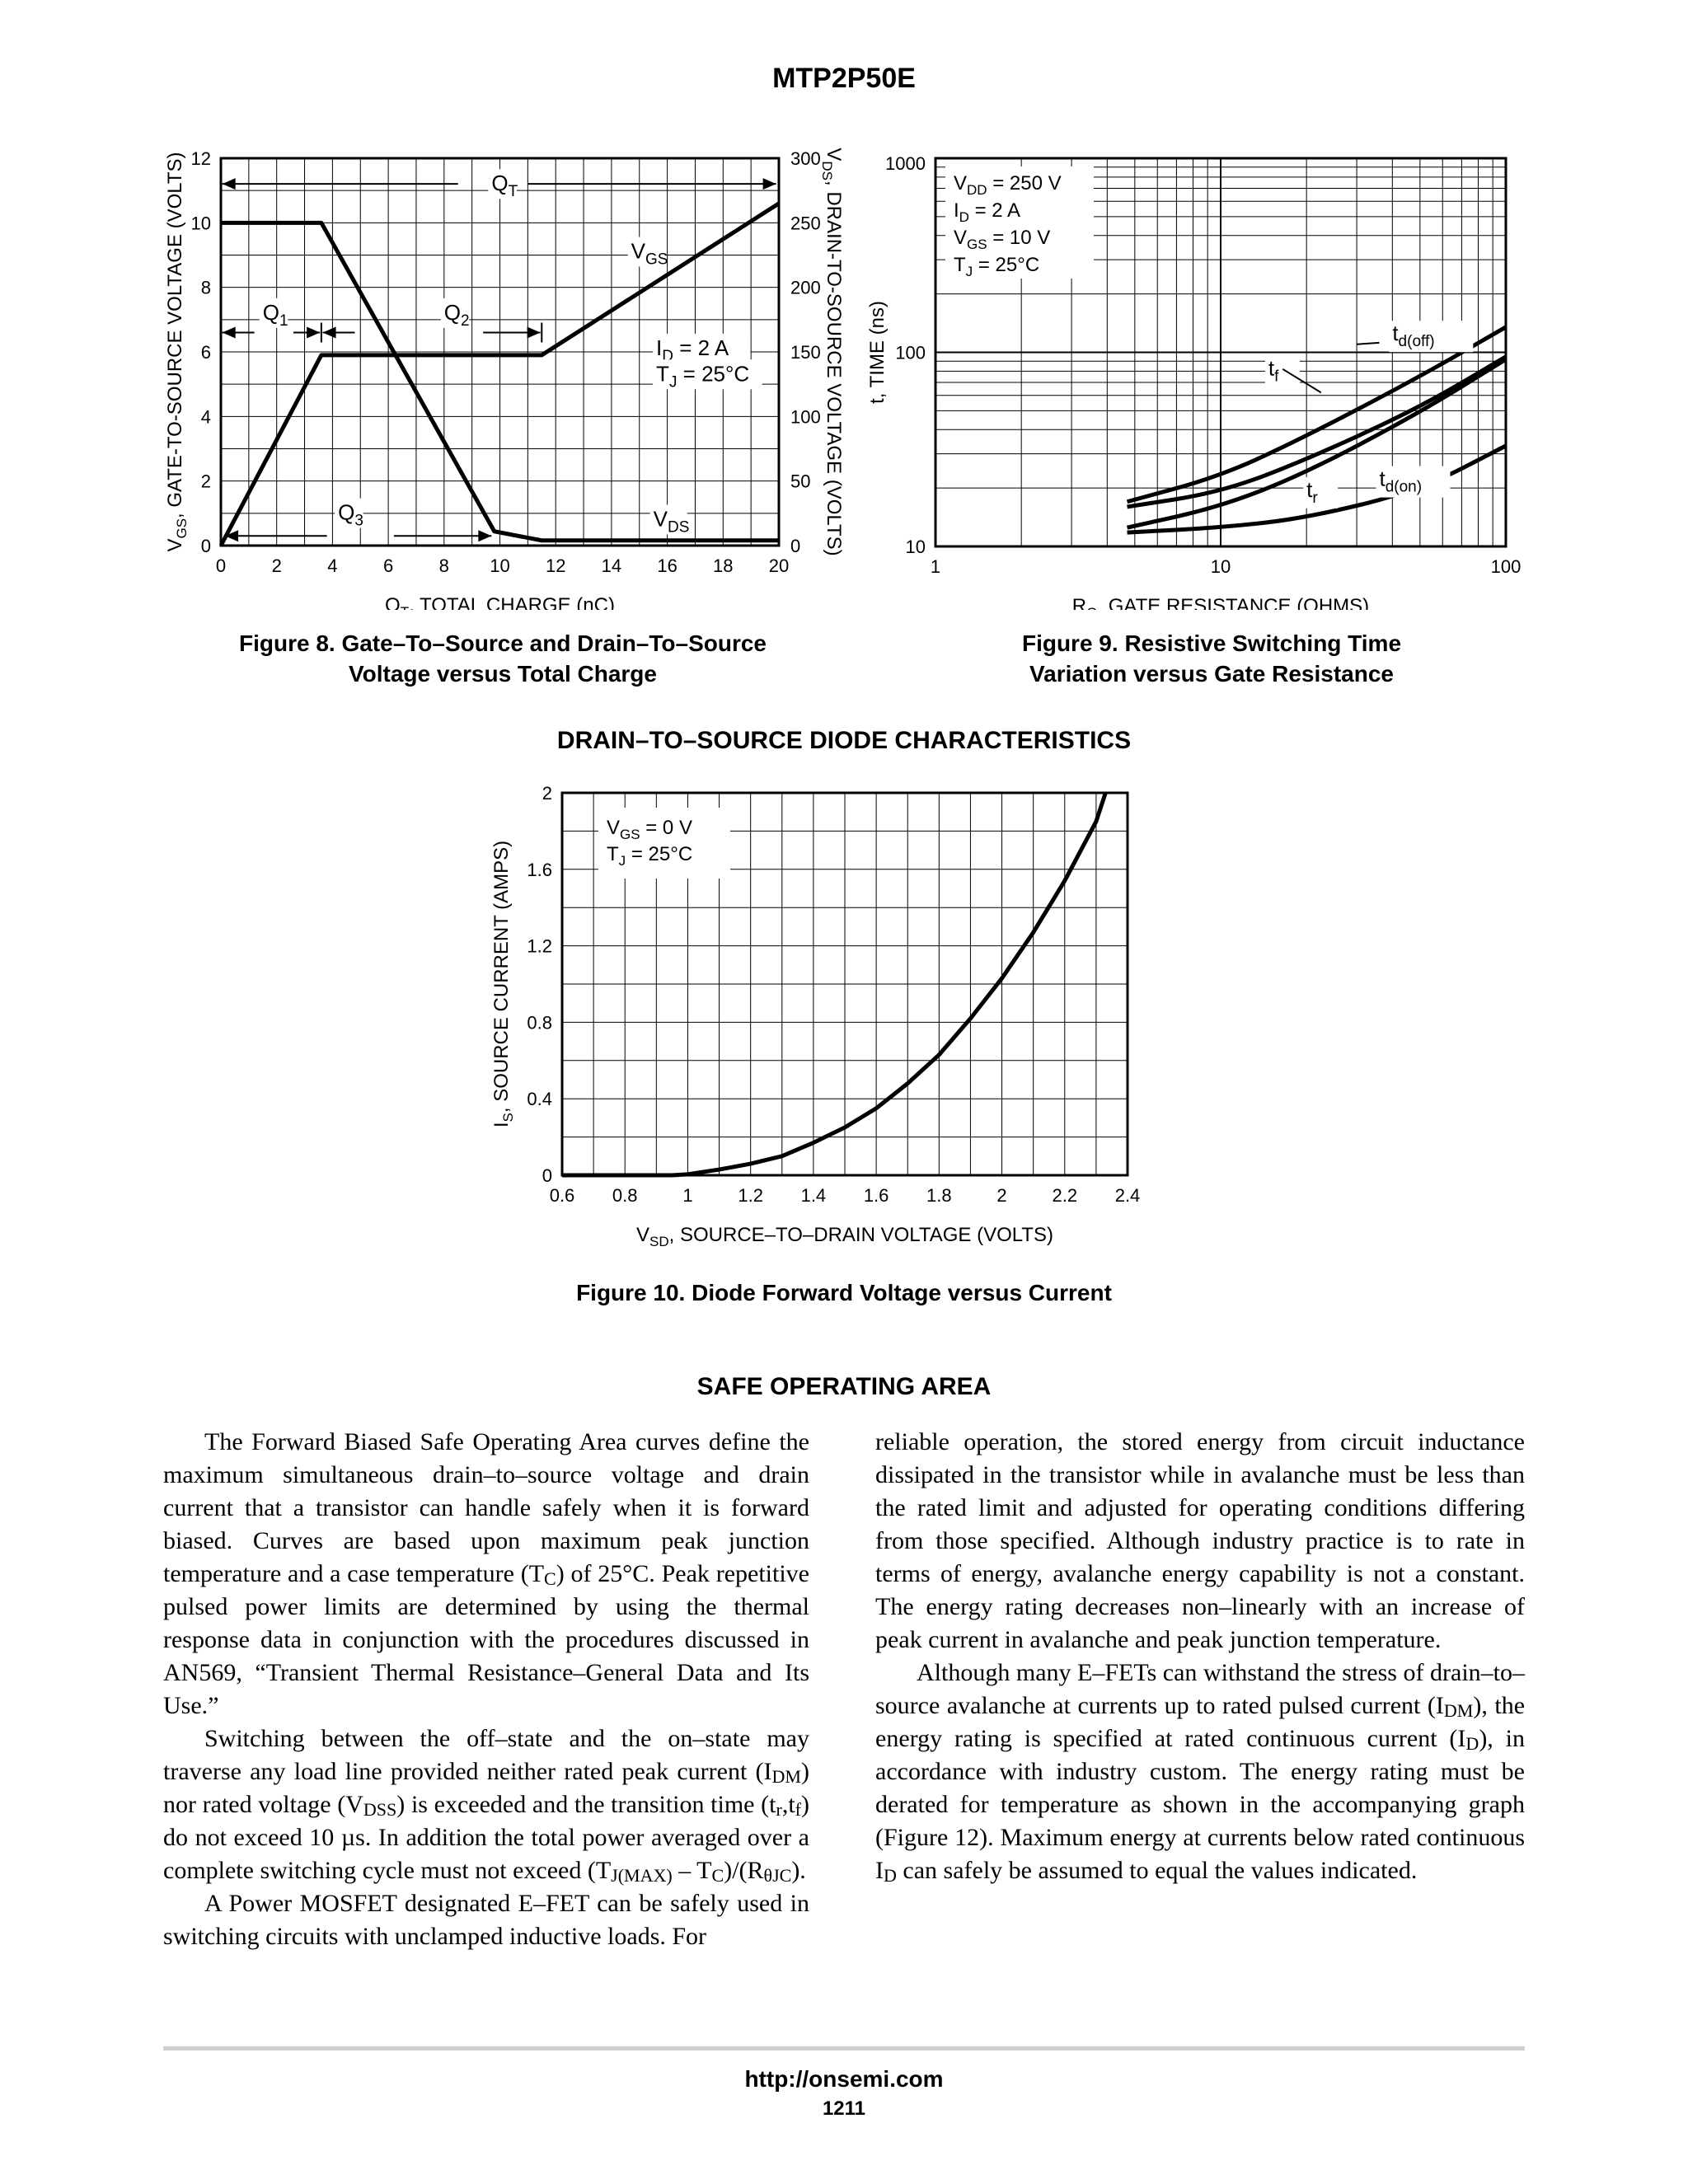  What do you see at coordinates (806, 416) in the screenshot?
I see `fig8-y2-tick-label: 100` at bounding box center [806, 416].